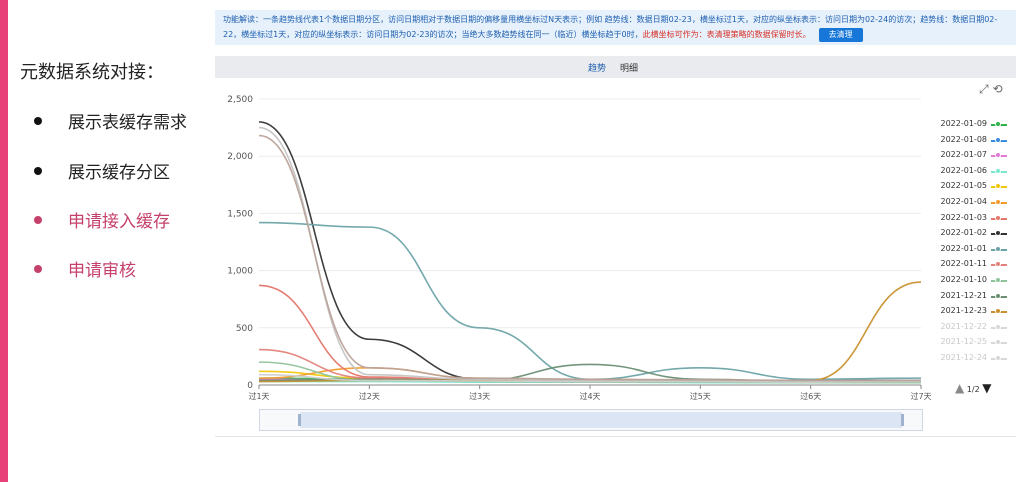 The height and width of the screenshot is (482, 1024). I want to click on legend-pager: ▲ 1/2 ▼, so click(973, 388).